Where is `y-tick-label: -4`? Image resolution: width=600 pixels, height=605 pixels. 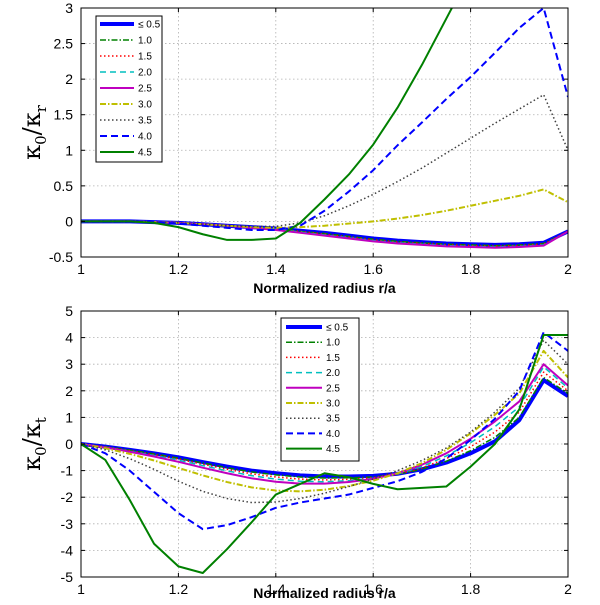
y-tick-label: -4 is located at coordinates (67, 550).